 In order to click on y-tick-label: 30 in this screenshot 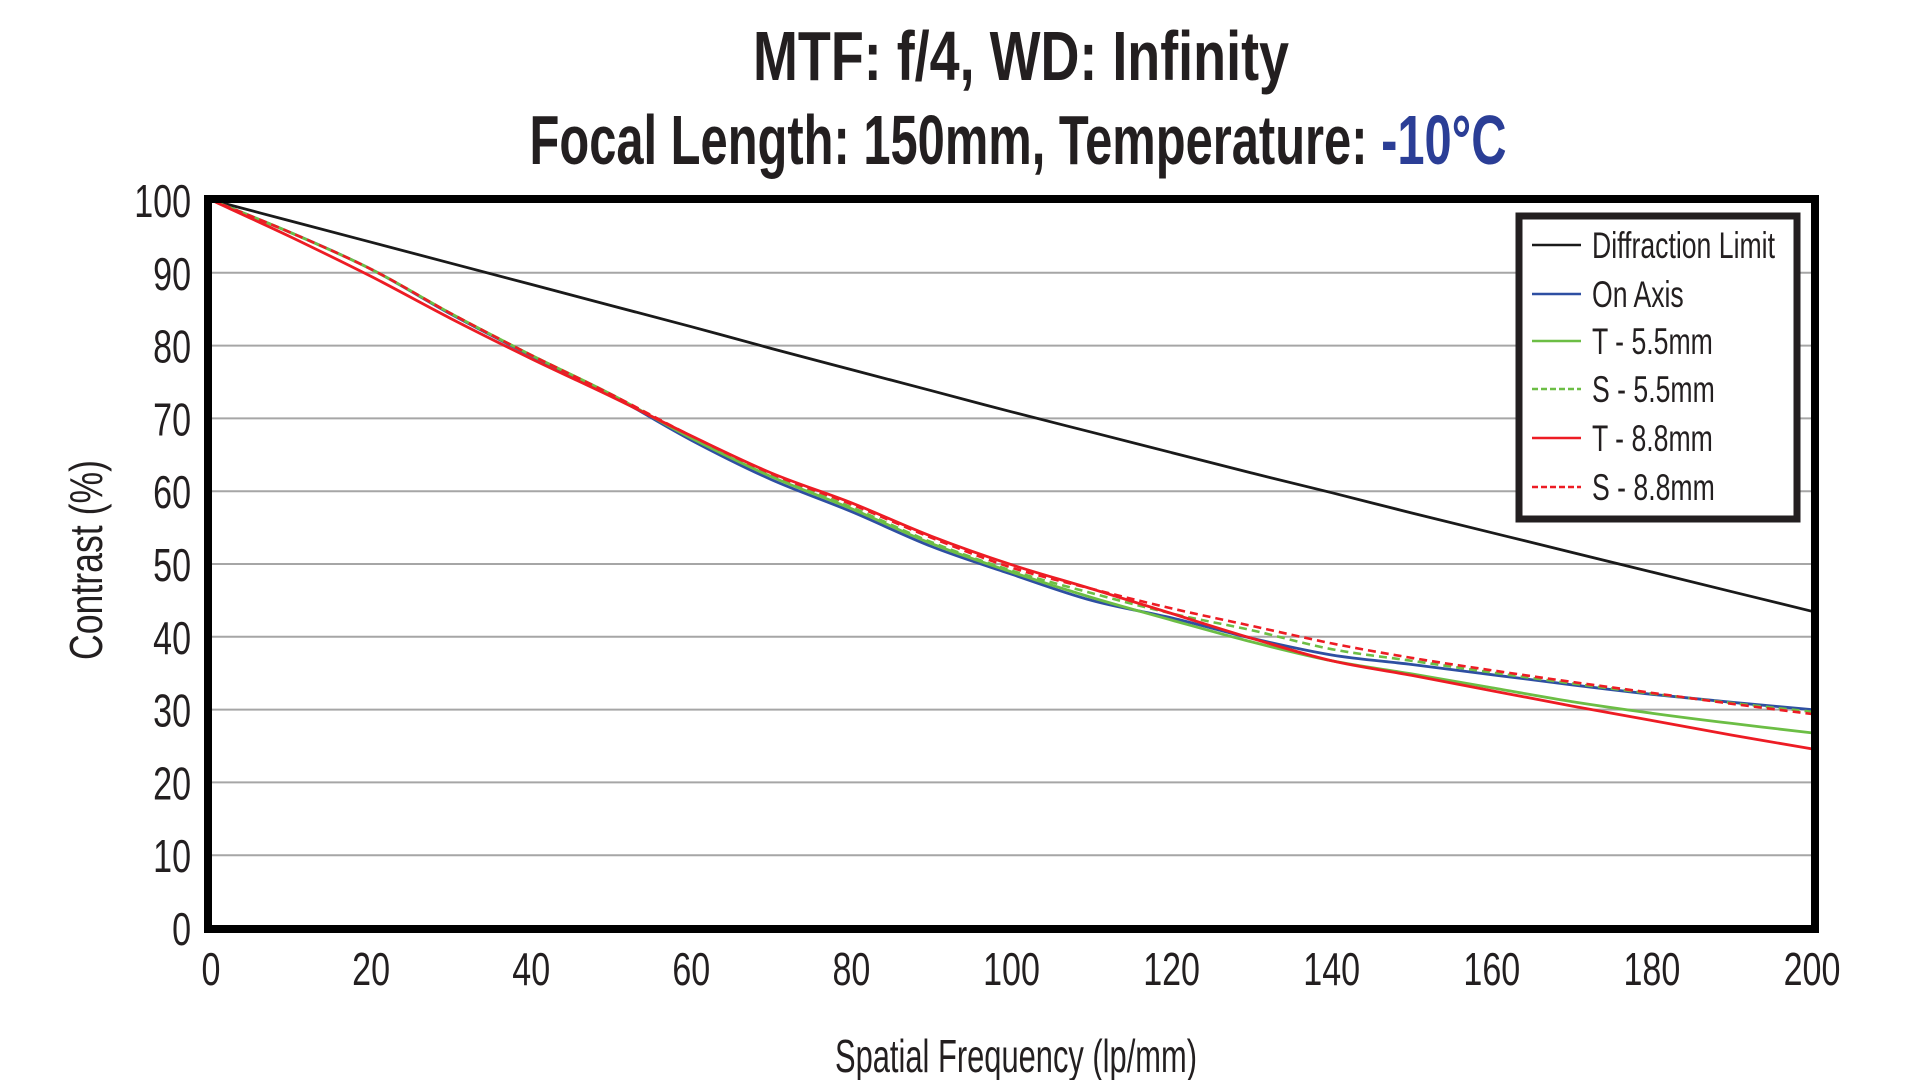, I will do `click(172, 711)`.